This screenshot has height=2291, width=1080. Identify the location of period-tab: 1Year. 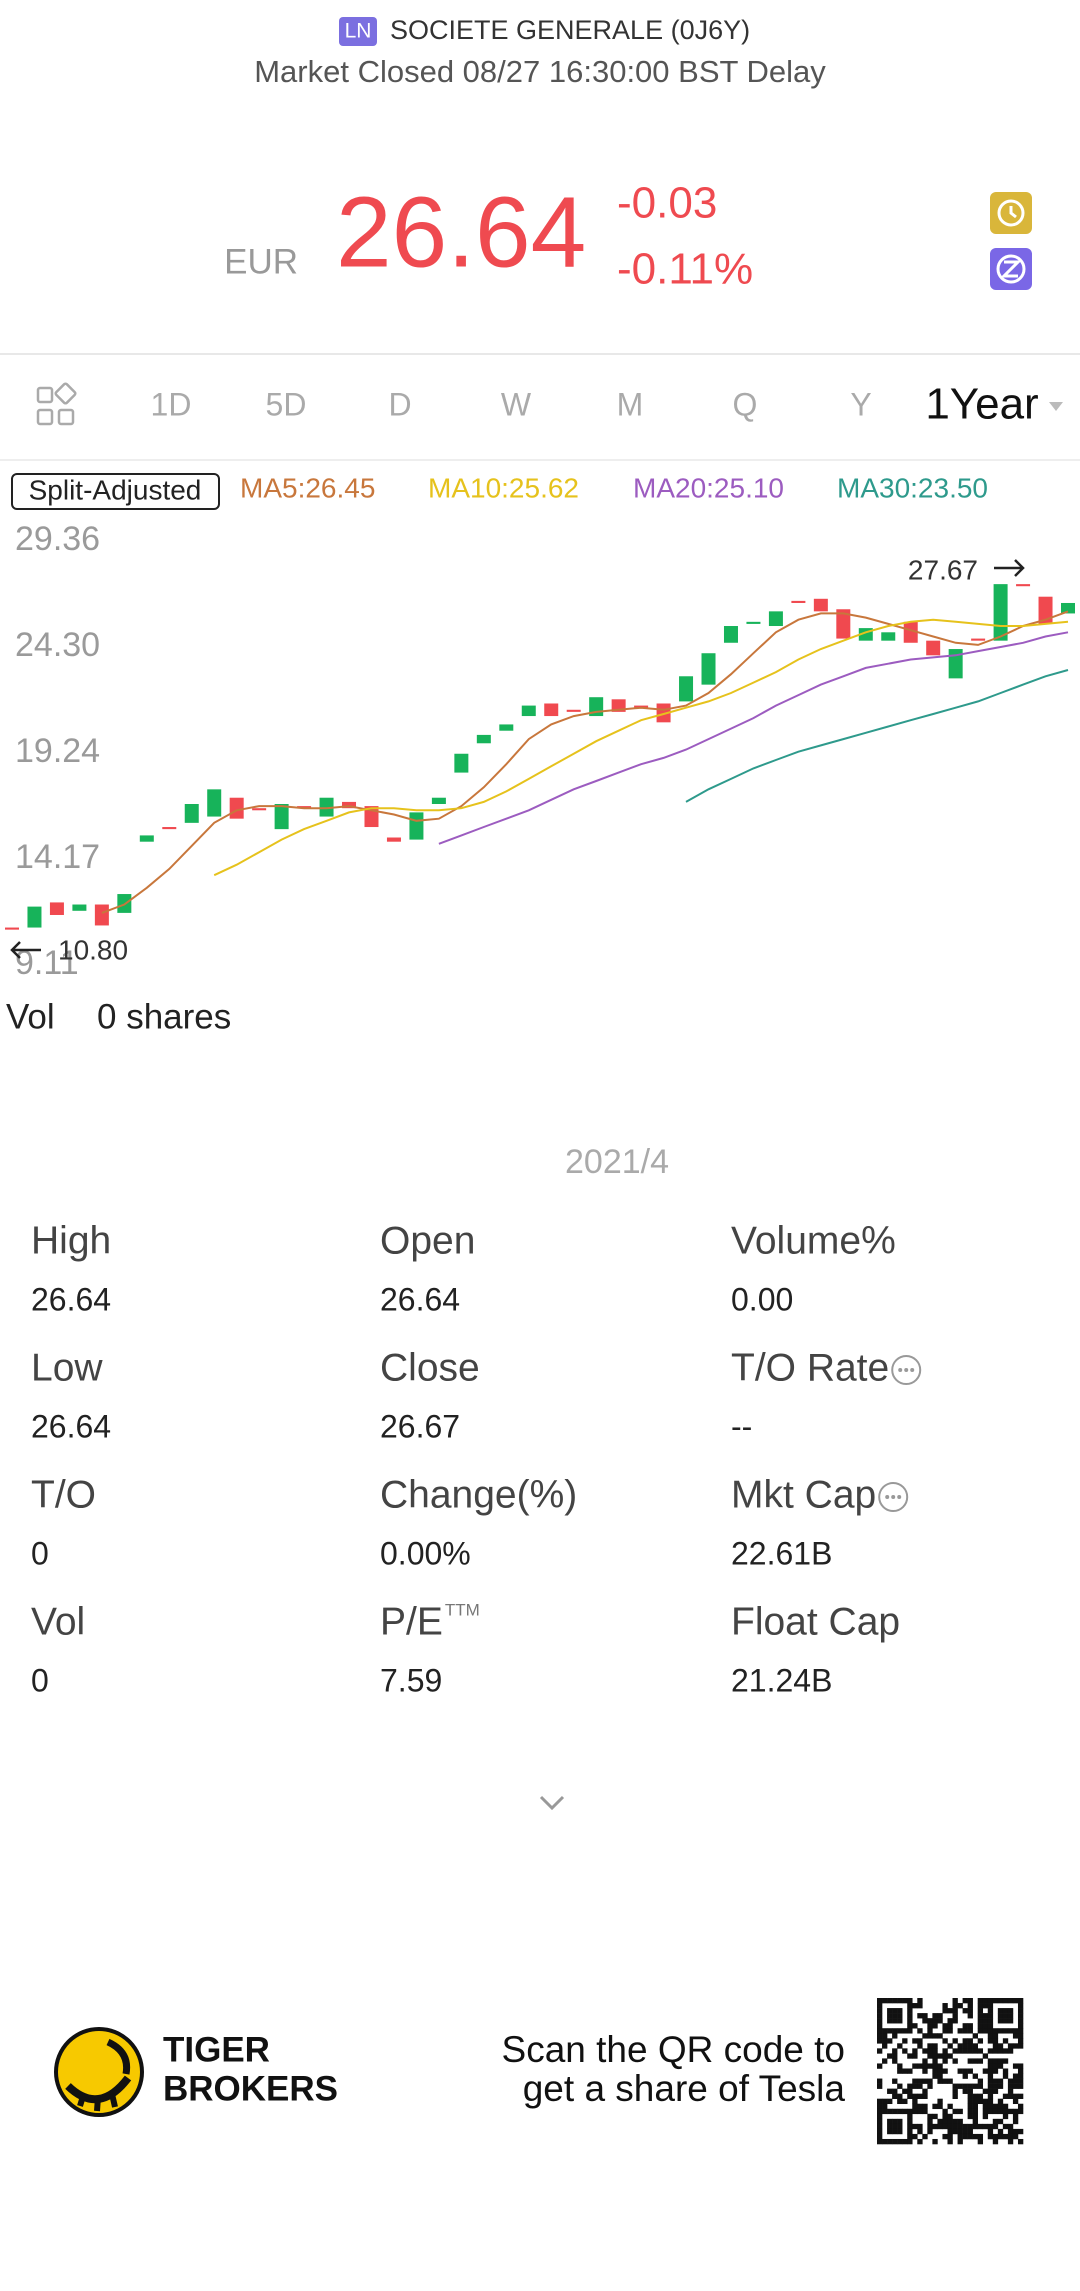
(981, 404).